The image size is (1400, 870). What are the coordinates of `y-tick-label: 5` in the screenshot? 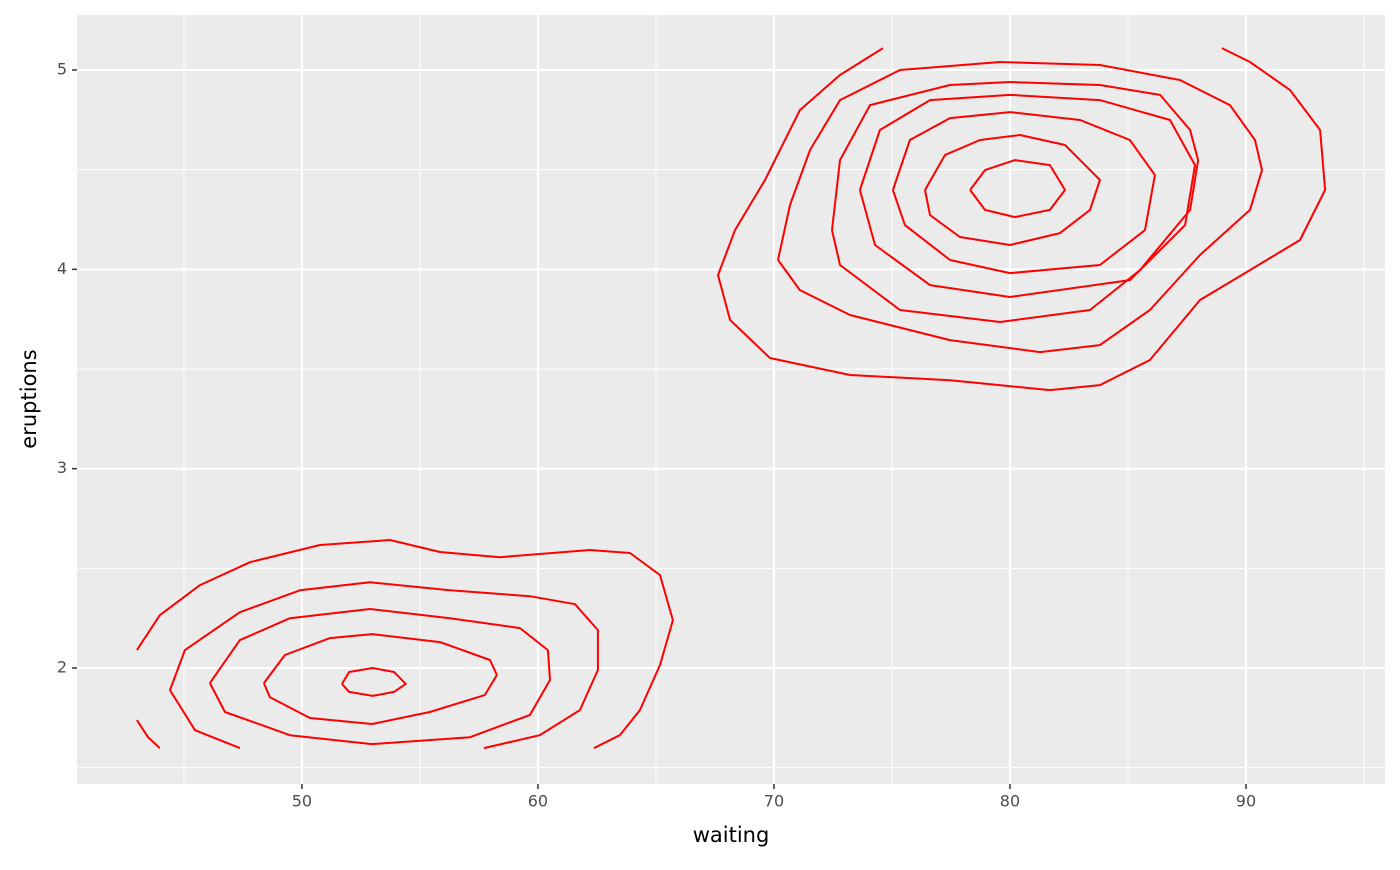 It's located at (62, 69).